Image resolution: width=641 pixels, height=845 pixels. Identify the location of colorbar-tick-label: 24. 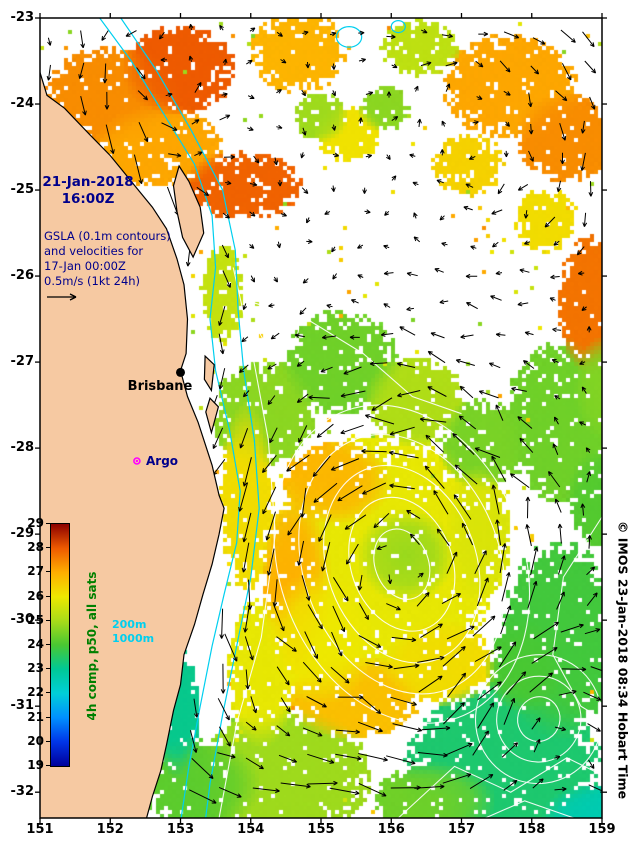
(35, 644).